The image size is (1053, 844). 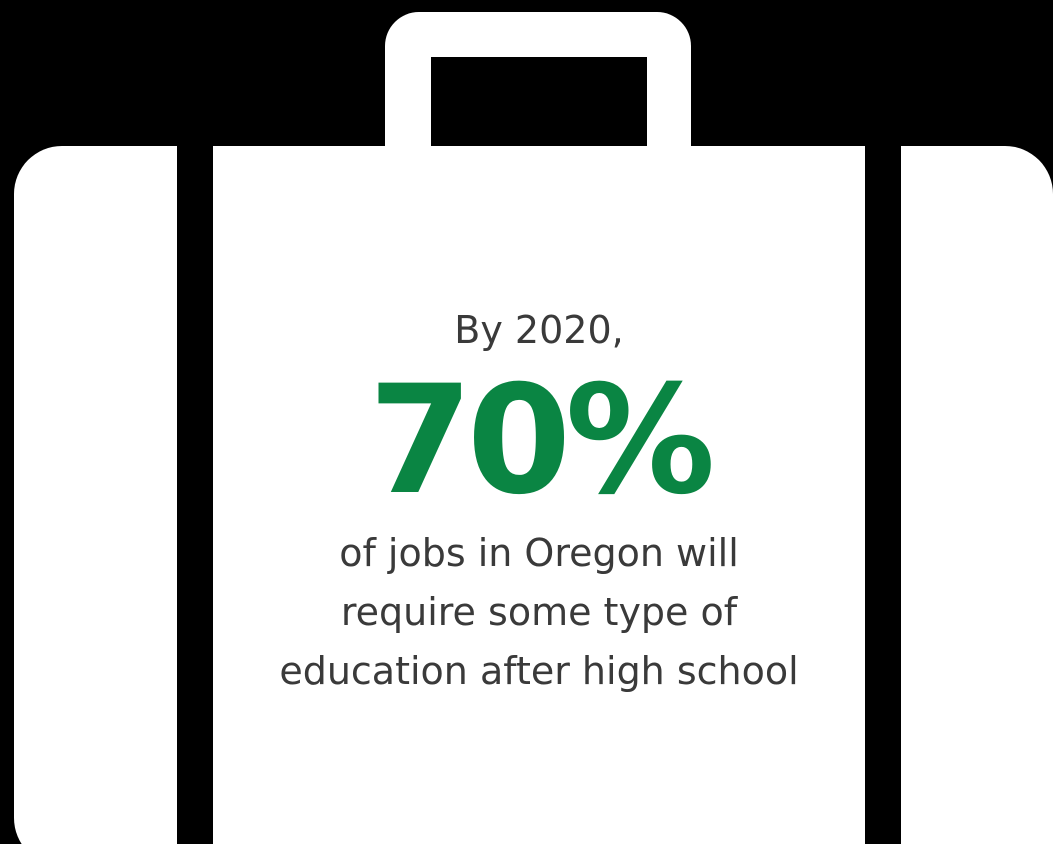 I want to click on suitcase-strap-left, so click(x=195, y=495).